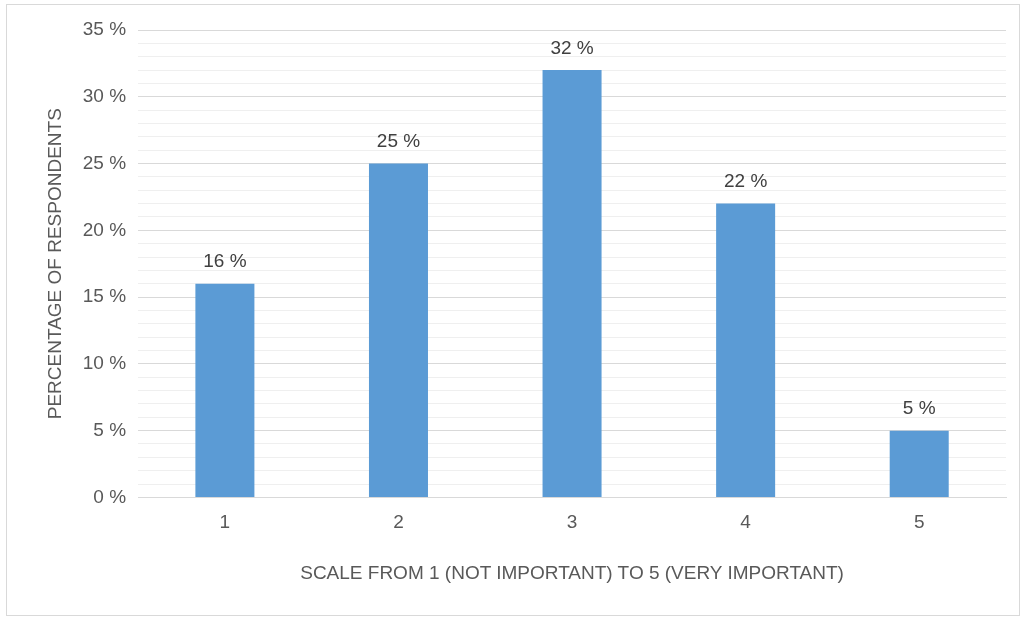  I want to click on x-tick-label: 2, so click(398, 522).